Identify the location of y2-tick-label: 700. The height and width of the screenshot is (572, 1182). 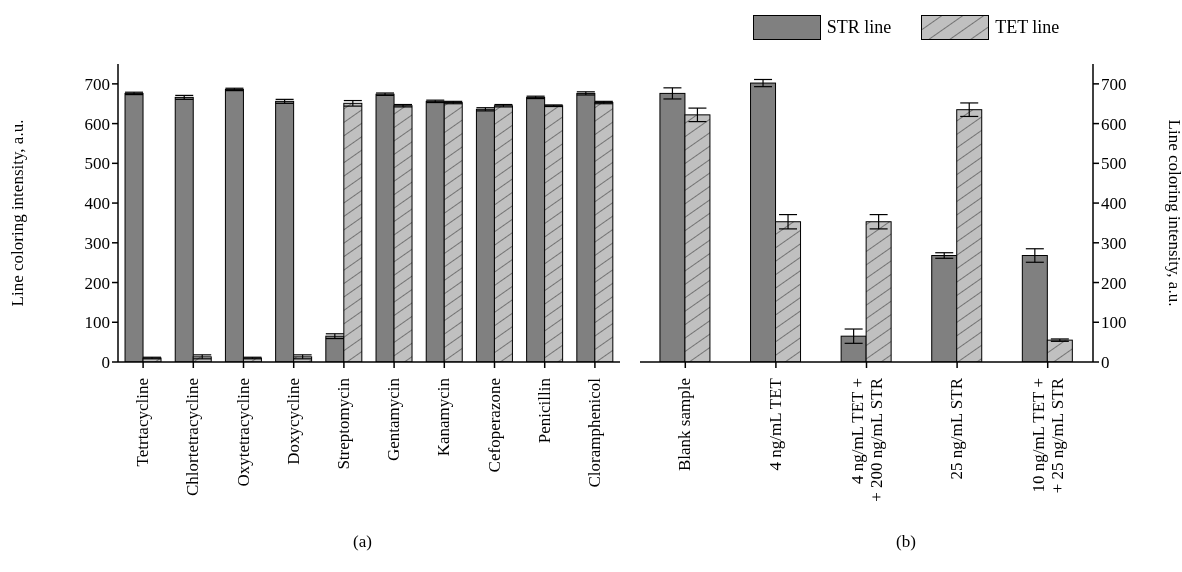
(1114, 84).